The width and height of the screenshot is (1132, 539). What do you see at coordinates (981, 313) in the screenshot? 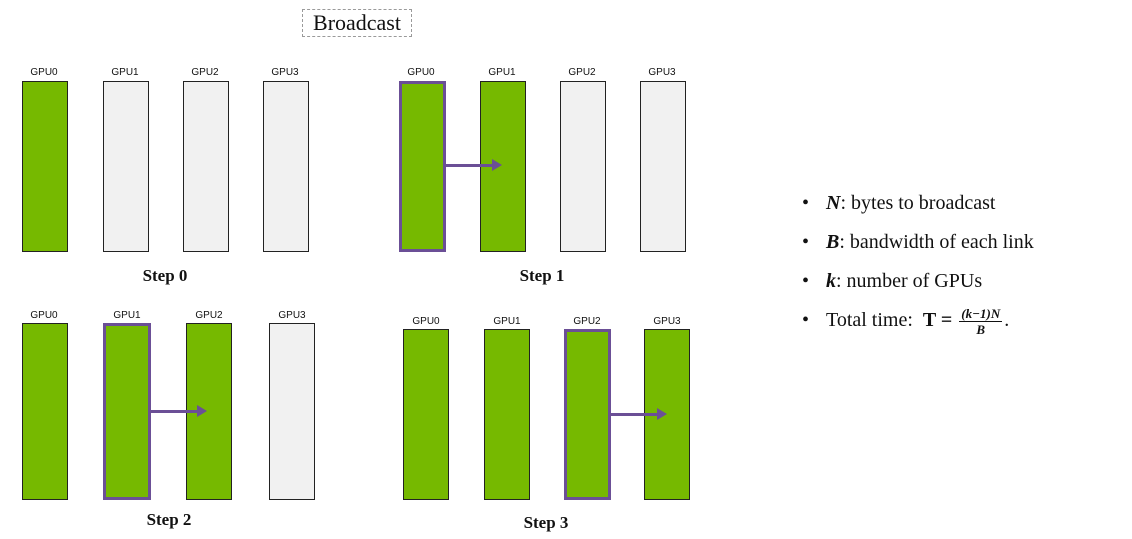
I see `fraction-numerator: (k−1)N` at bounding box center [981, 313].